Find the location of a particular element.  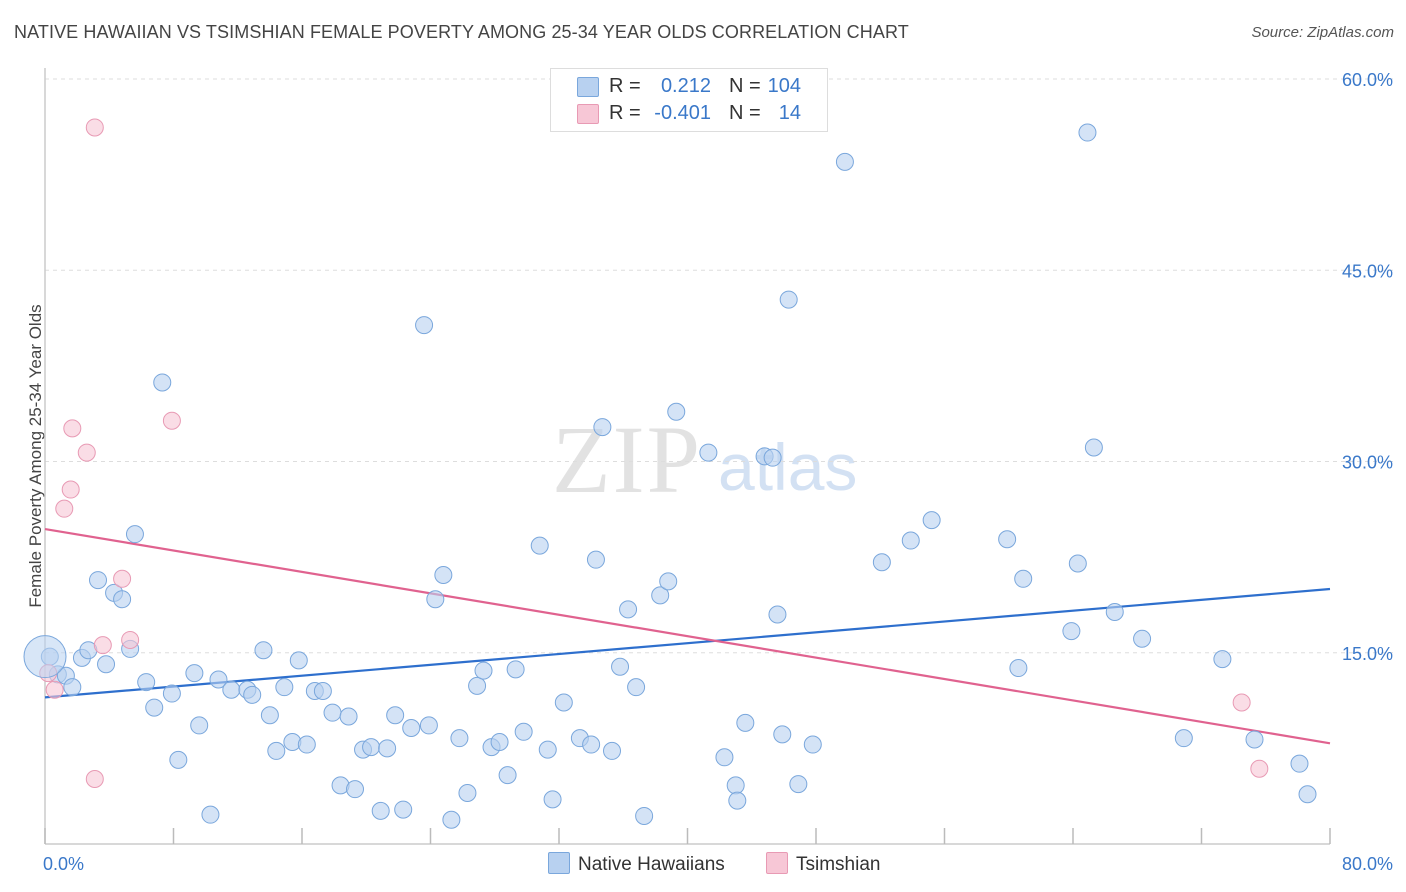

legend-r-label: R = is located at coordinates (625, 86).